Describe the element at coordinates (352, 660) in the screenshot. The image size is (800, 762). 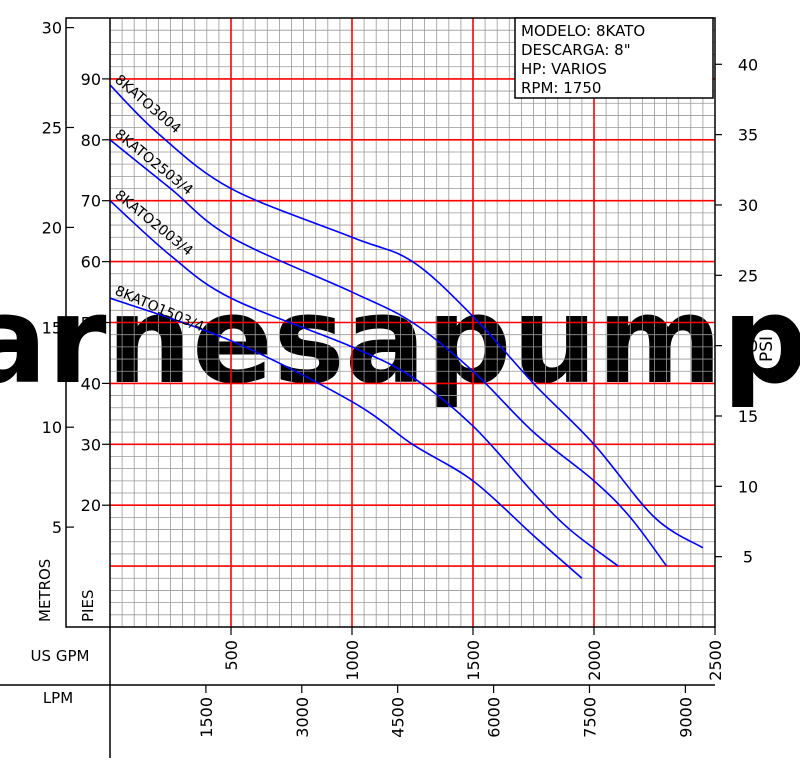
I see `gpm-tick-label: 1000` at that location.